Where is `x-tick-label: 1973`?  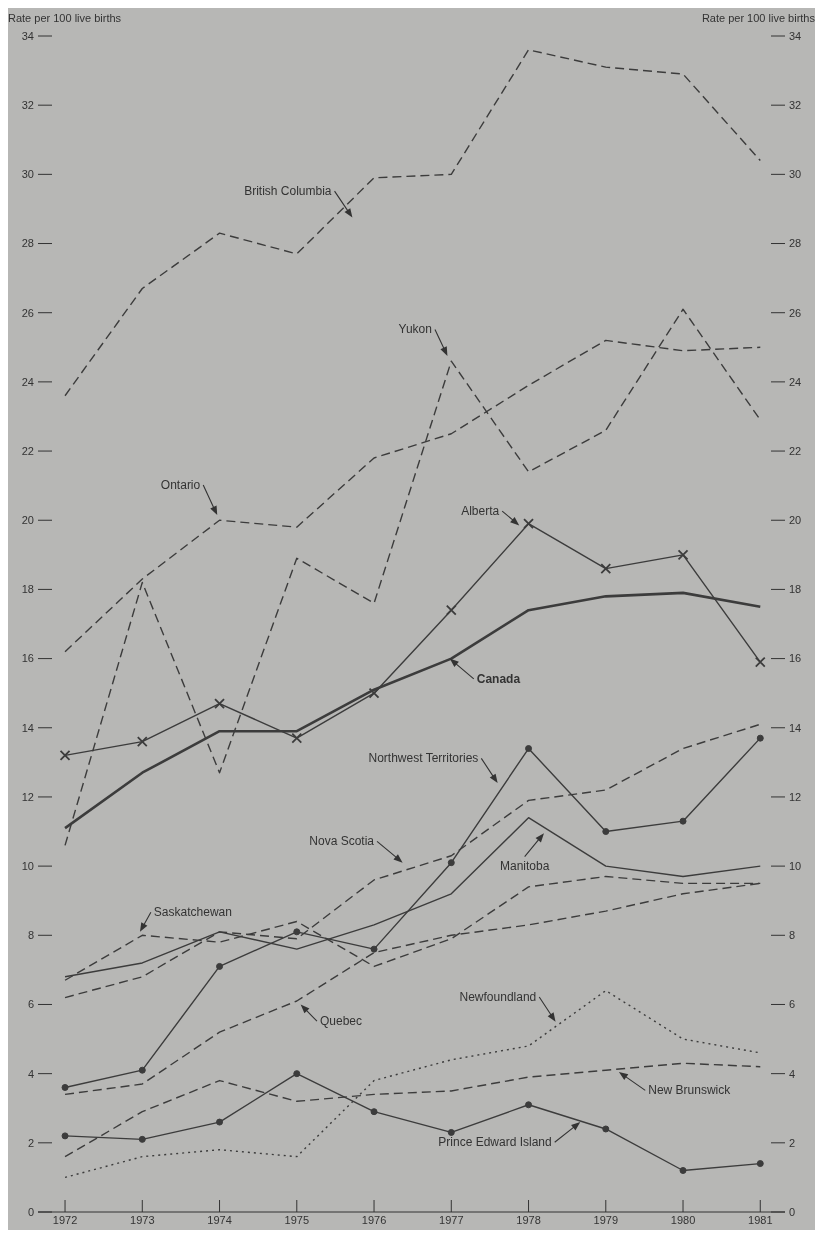 x-tick-label: 1973 is located at coordinates (142, 1219).